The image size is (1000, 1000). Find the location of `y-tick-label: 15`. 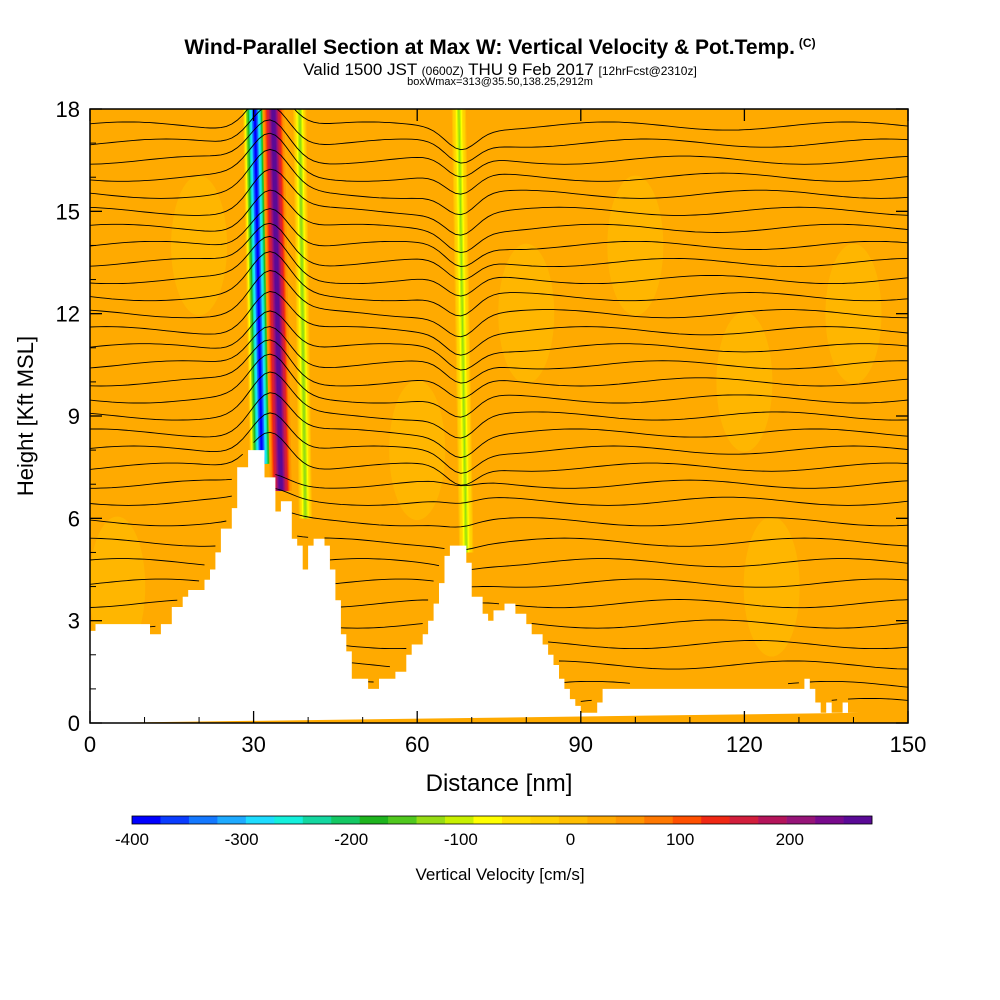

y-tick-label: 15 is located at coordinates (68, 211).